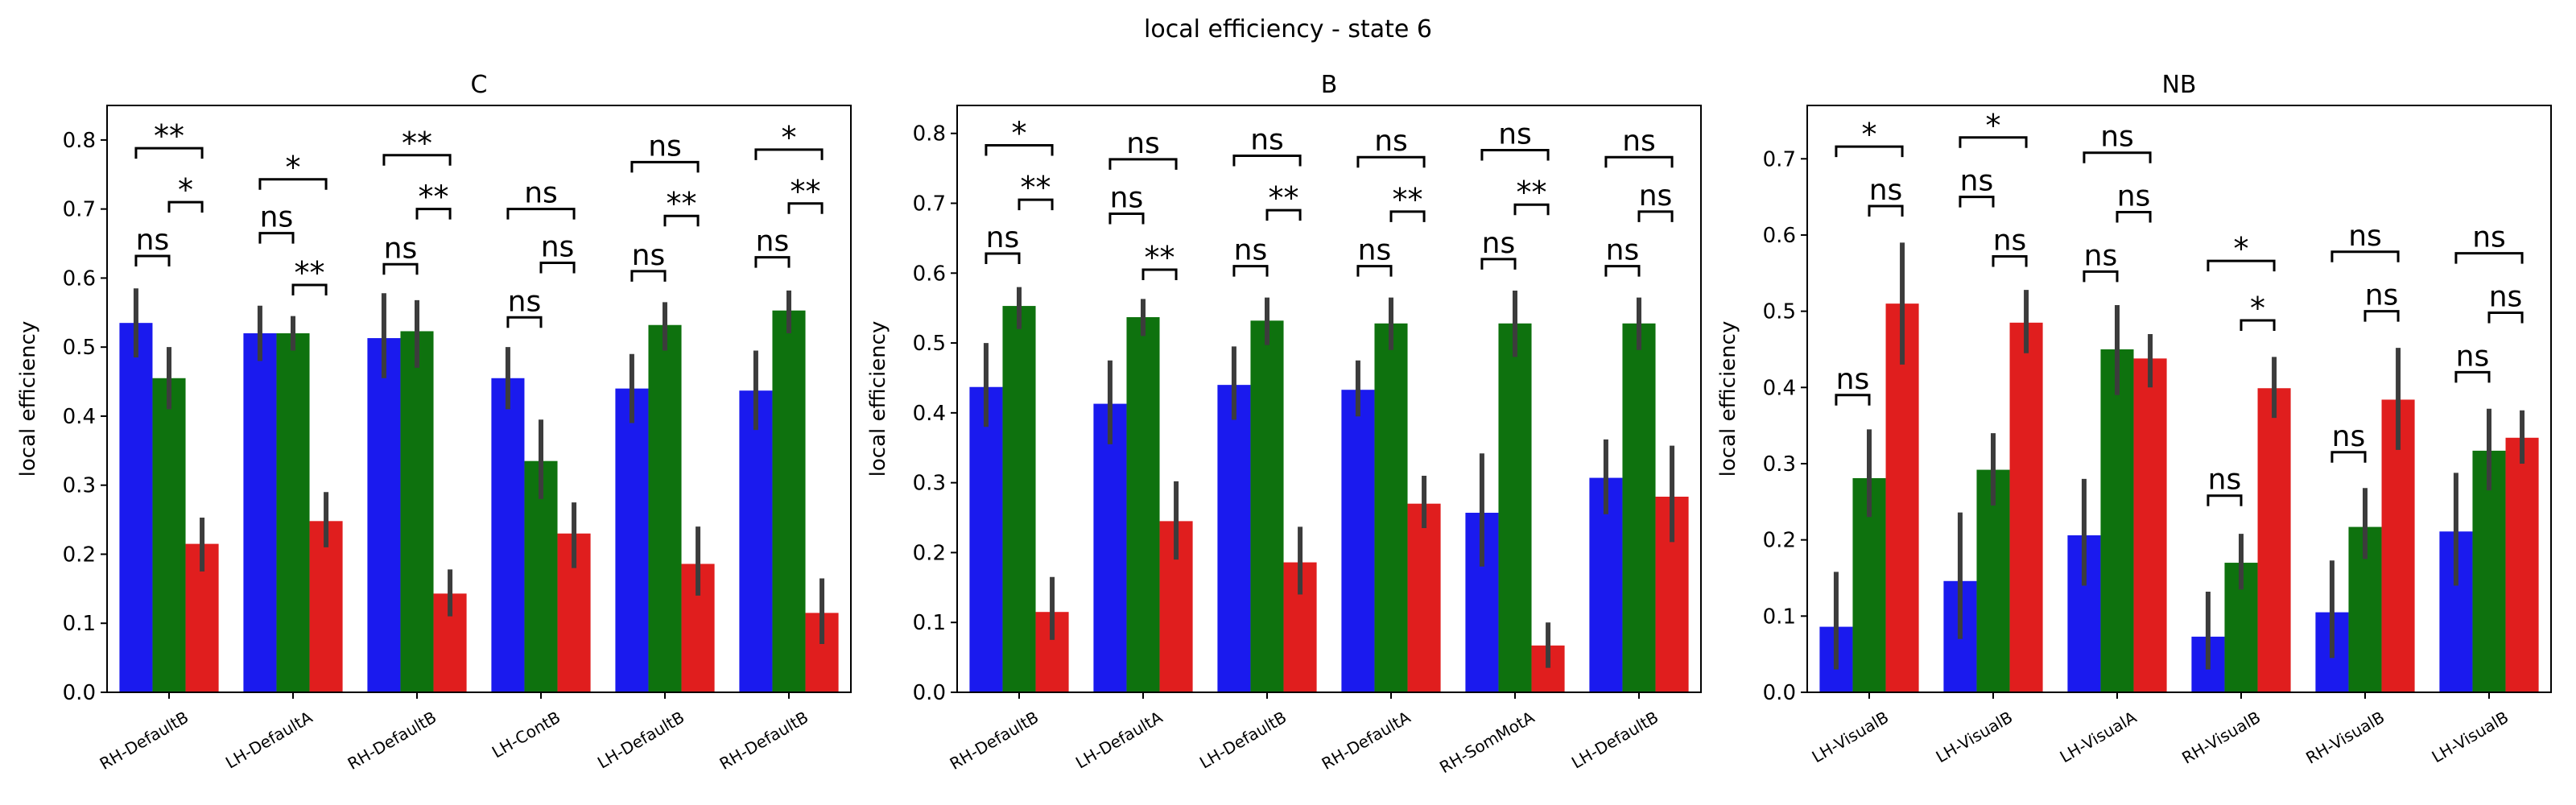 Image resolution: width=2576 pixels, height=805 pixels. What do you see at coordinates (526, 735) in the screenshot?
I see `x-tick-label: LH-ContB` at bounding box center [526, 735].